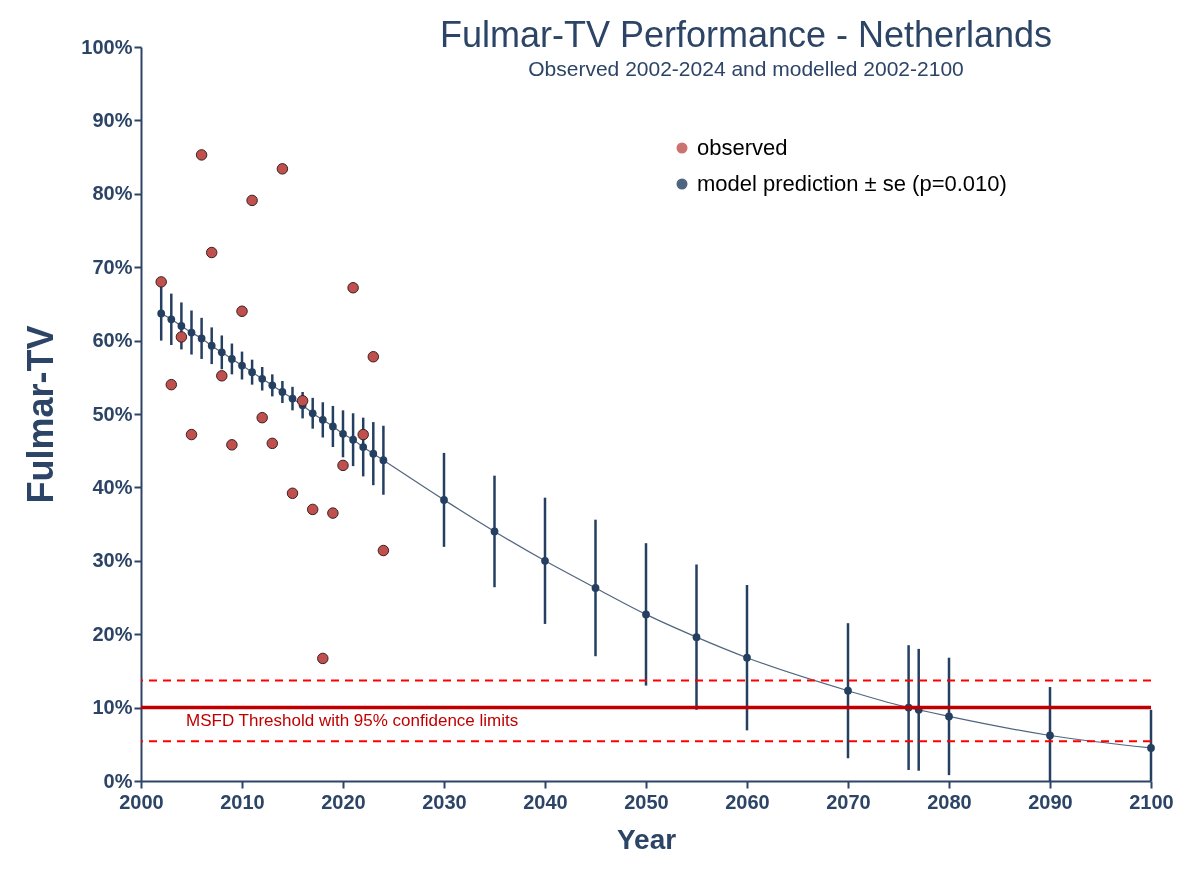 Image resolution: width=1184 pixels, height=878 pixels. I want to click on y-tick-label: 40%, so click(112, 486).